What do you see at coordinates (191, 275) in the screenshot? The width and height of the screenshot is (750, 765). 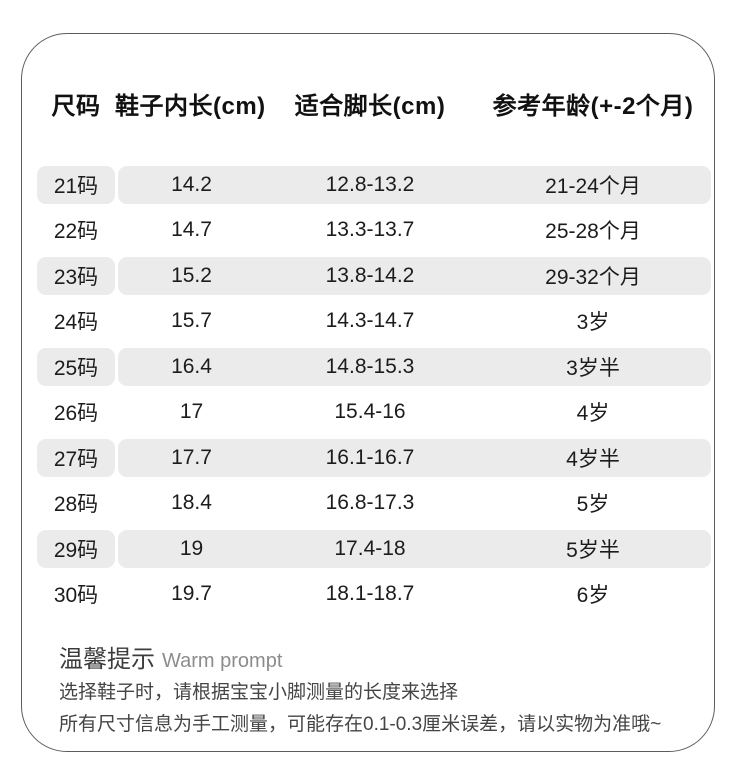 I see `inner-length-cell: 15.2` at bounding box center [191, 275].